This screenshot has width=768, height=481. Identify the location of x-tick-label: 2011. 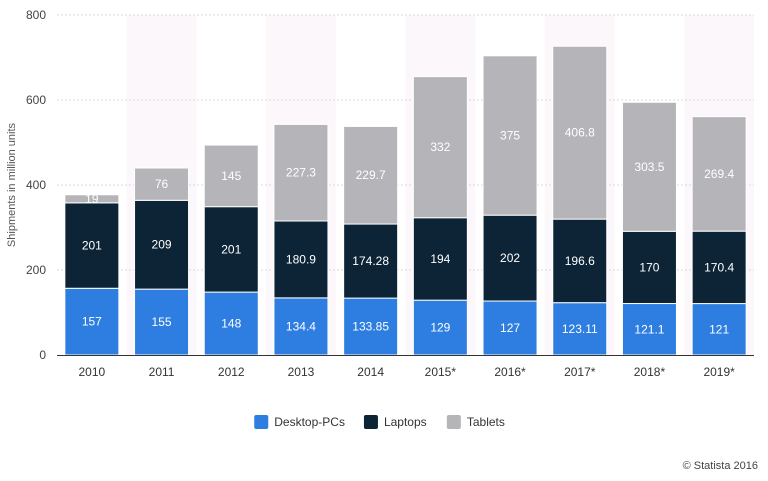
(162, 372).